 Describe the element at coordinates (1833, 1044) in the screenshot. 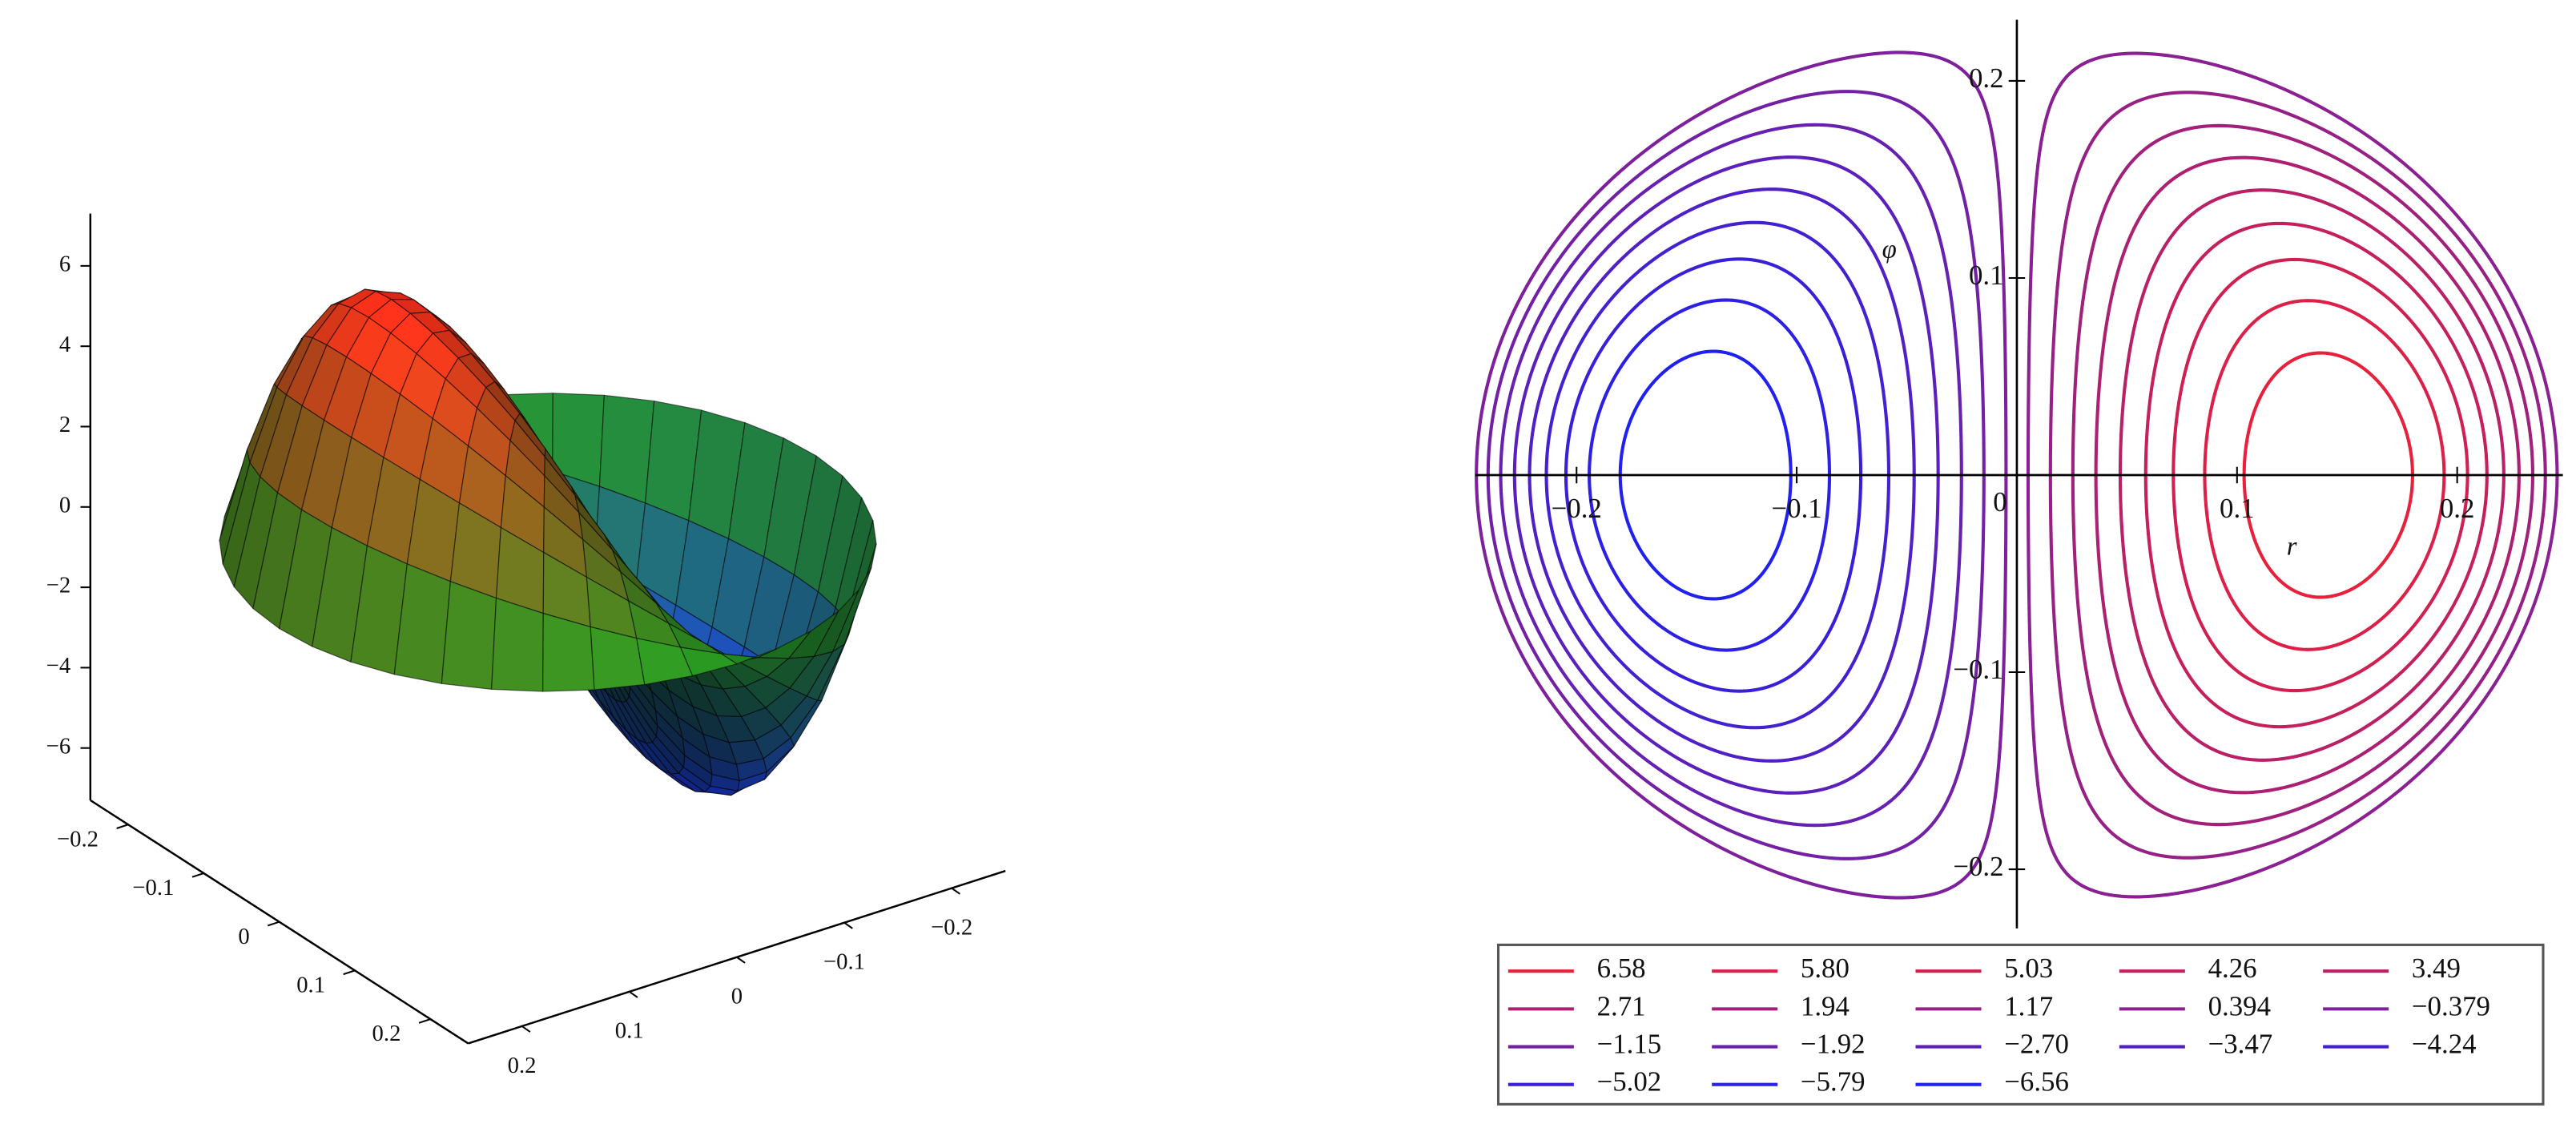

I see `legend-label: −1.92` at that location.